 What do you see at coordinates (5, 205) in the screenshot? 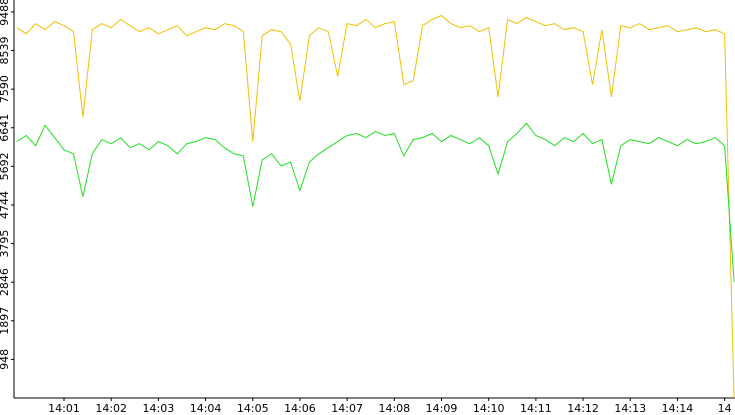
I see `y-tick-label: 4744` at bounding box center [5, 205].